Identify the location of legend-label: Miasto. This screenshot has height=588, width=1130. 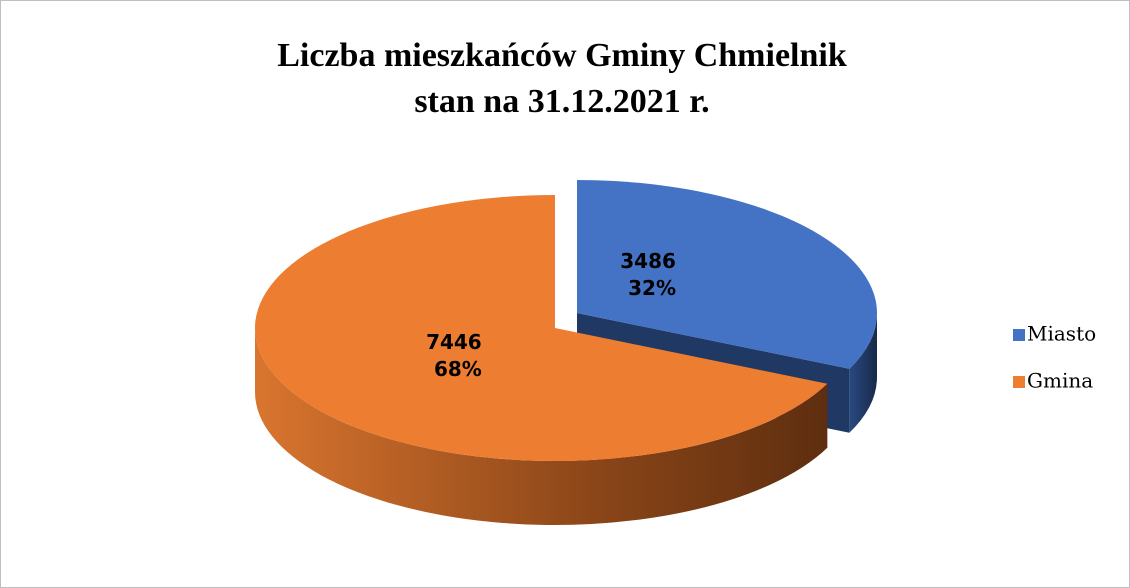
(1061, 334).